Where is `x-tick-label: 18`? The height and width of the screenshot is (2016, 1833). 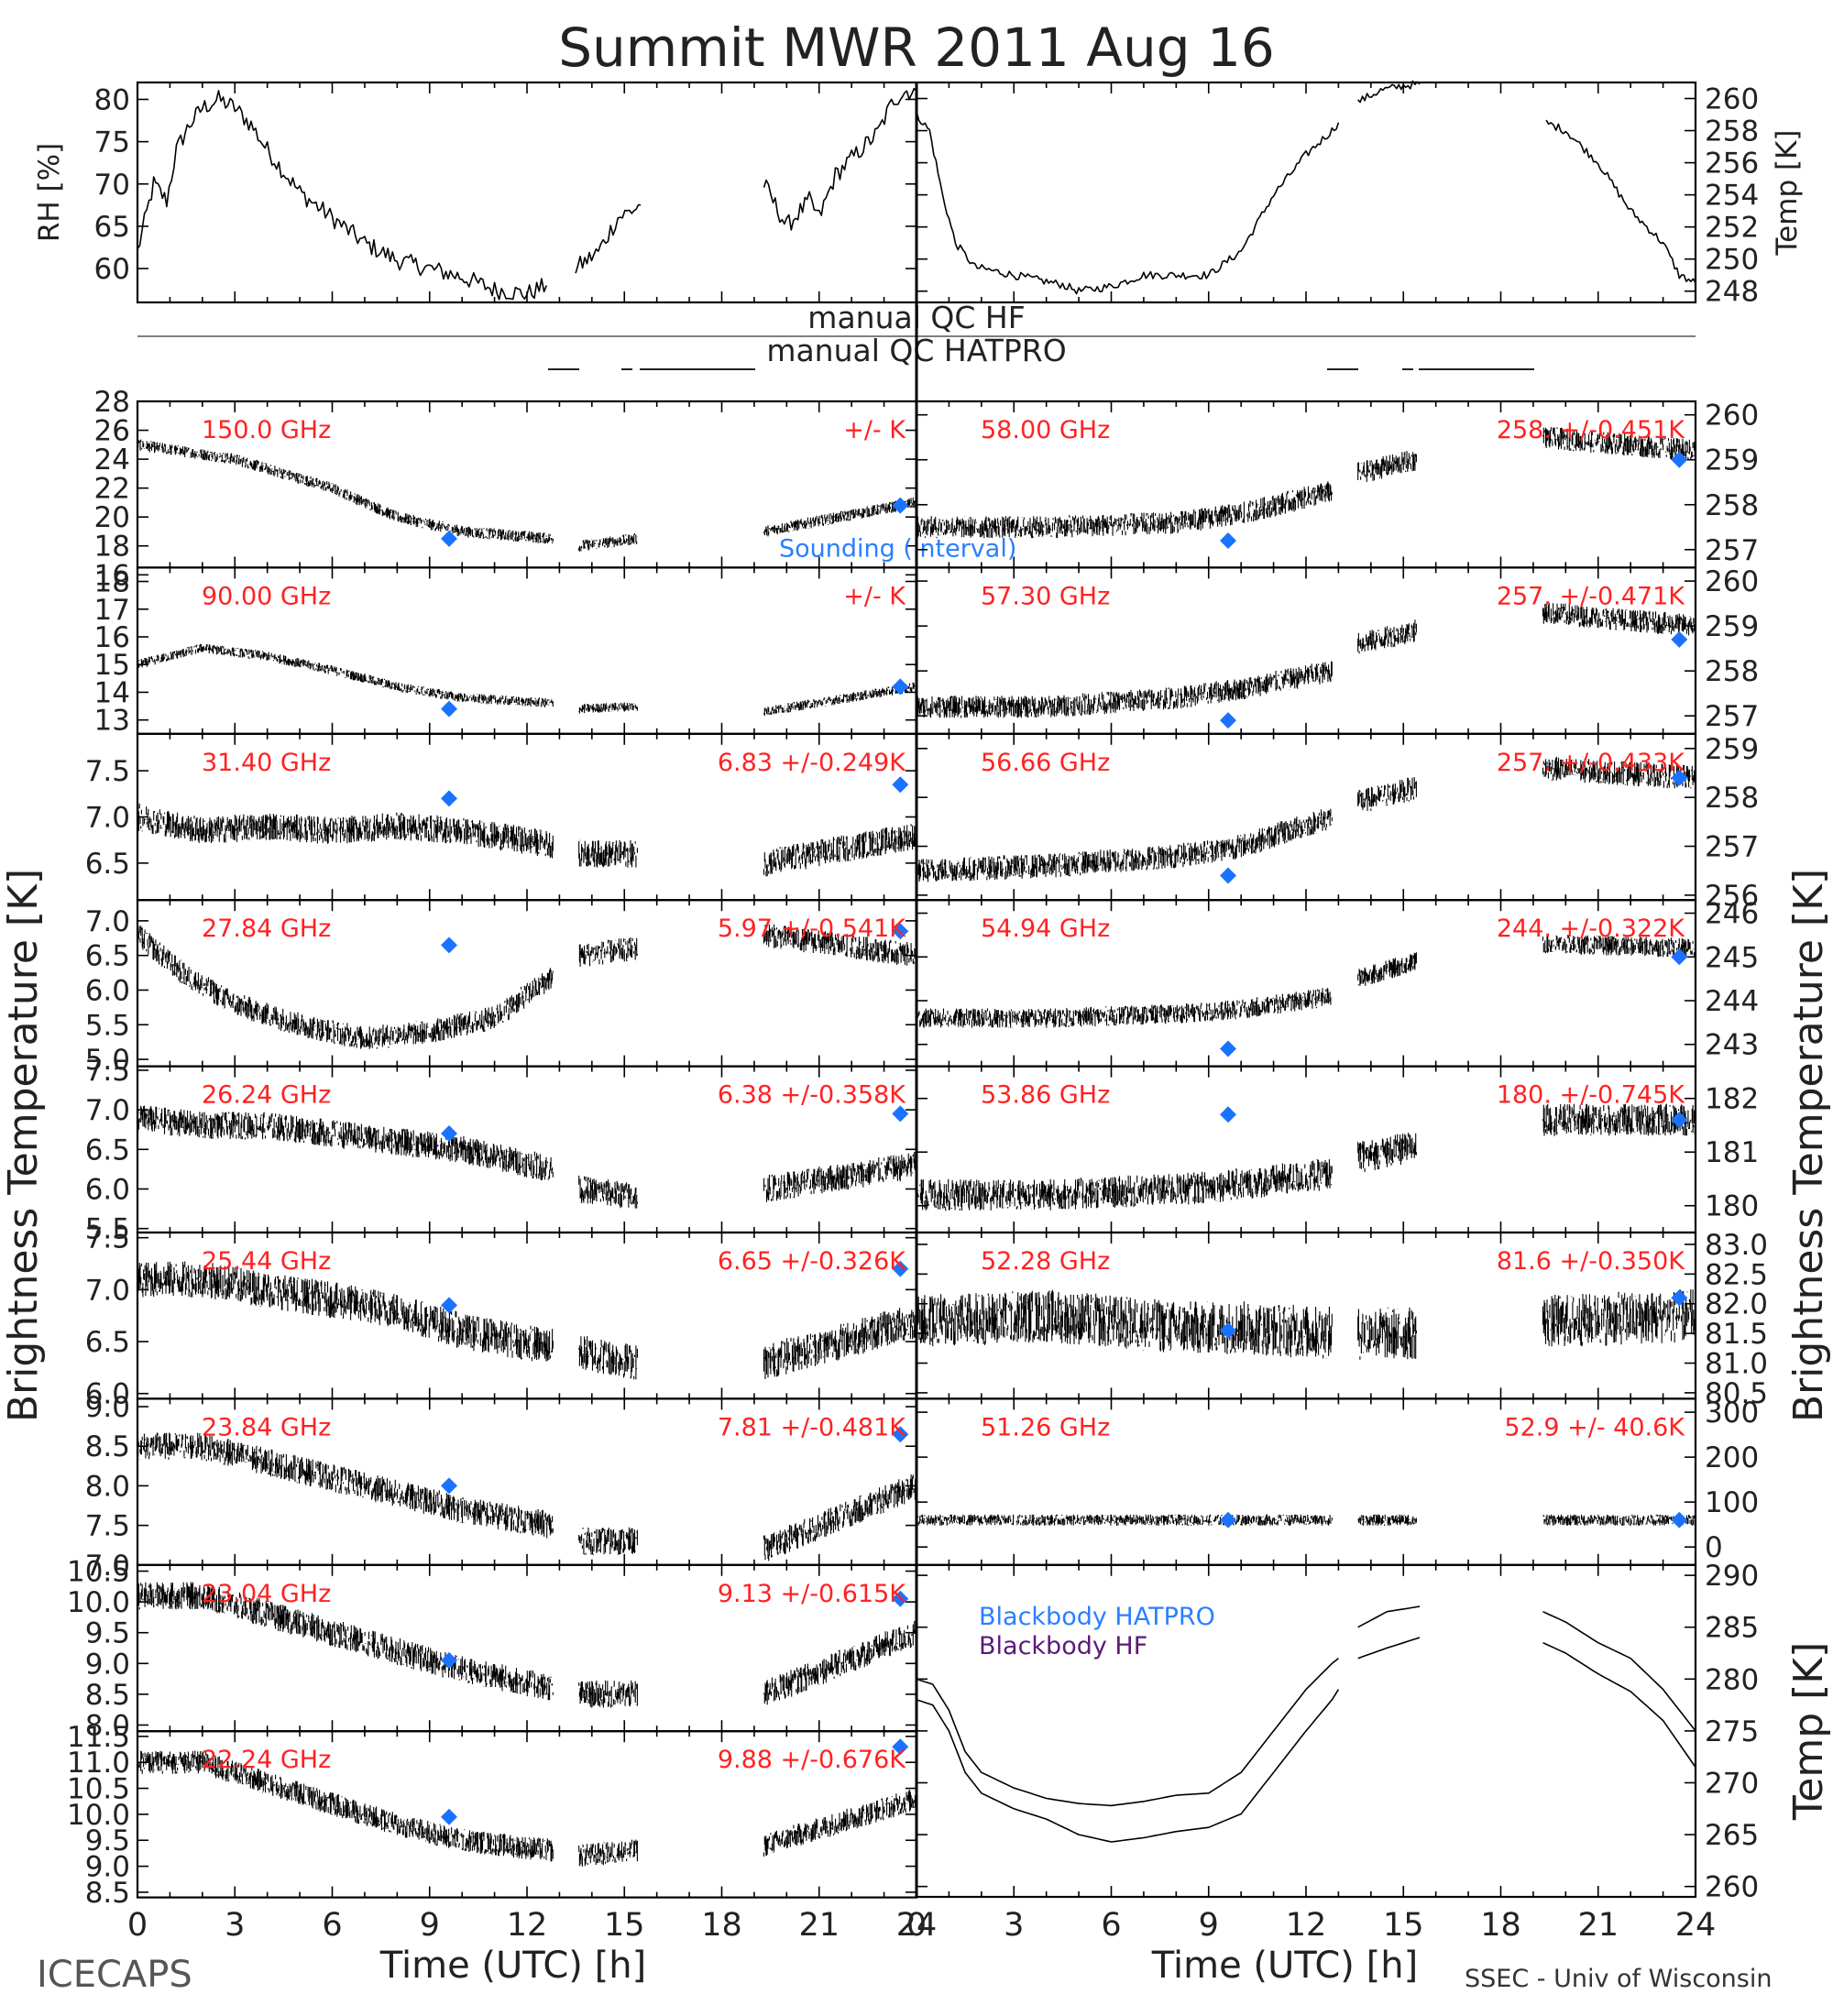 x-tick-label: 18 is located at coordinates (721, 1925).